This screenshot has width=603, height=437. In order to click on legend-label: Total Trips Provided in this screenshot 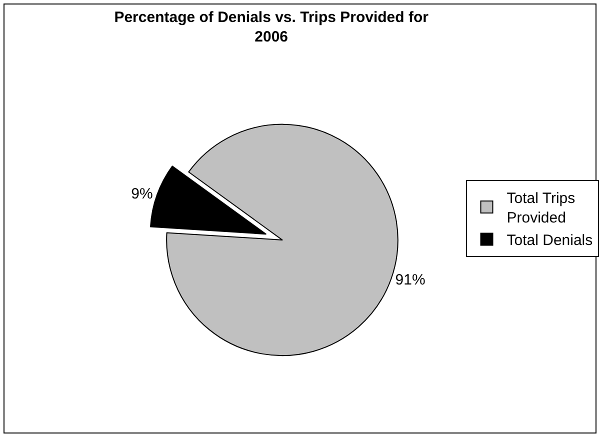, I will do `click(541, 208)`.